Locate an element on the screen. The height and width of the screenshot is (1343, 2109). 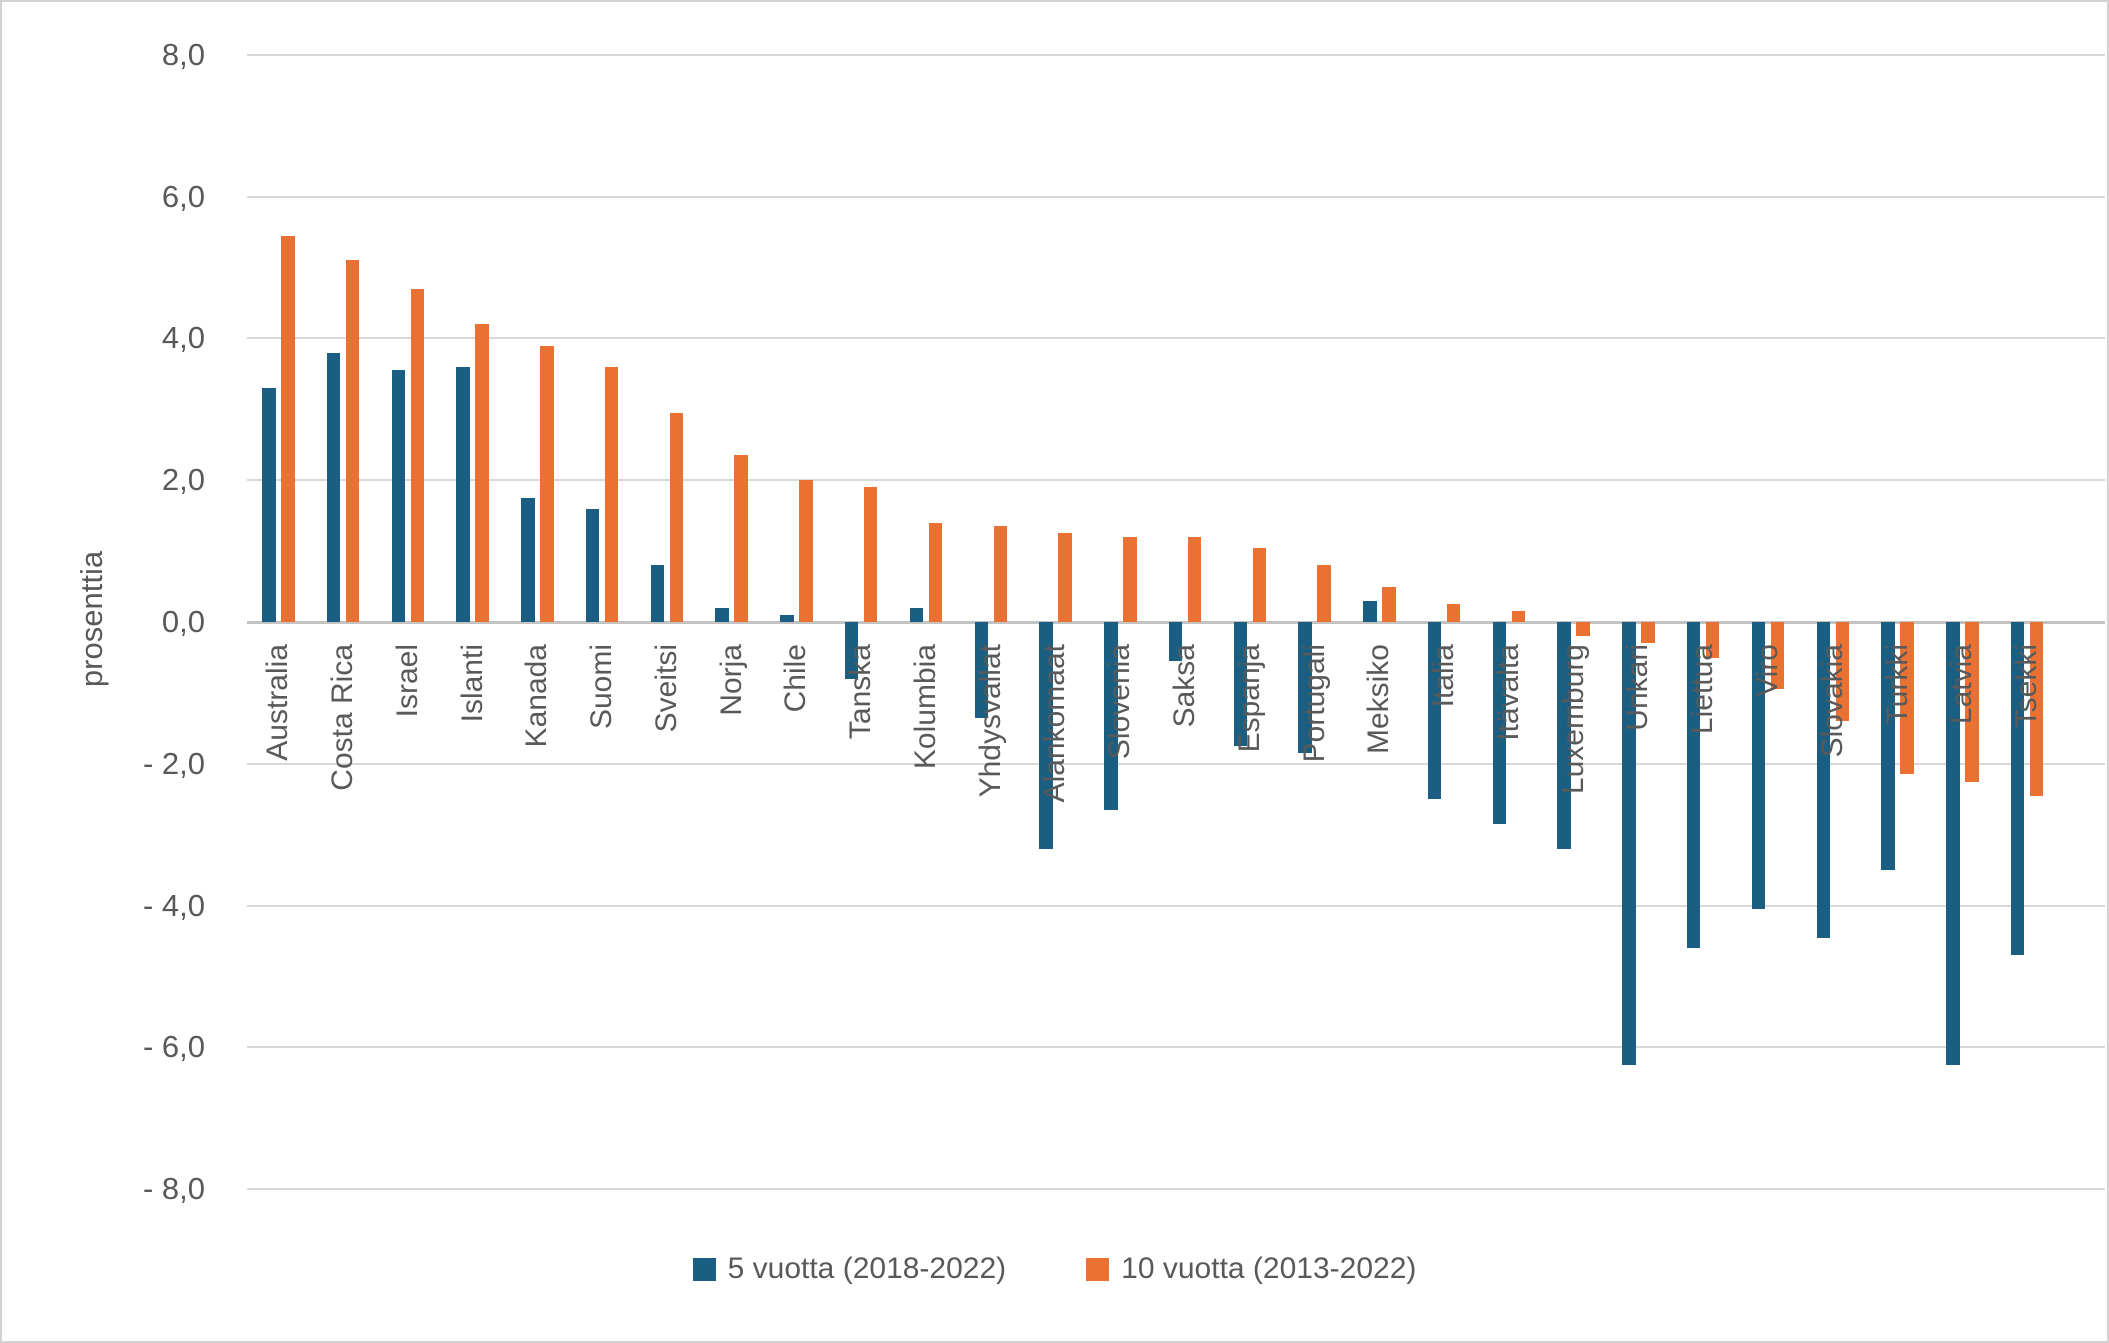
bar-10v-espanja is located at coordinates (1259, 584).